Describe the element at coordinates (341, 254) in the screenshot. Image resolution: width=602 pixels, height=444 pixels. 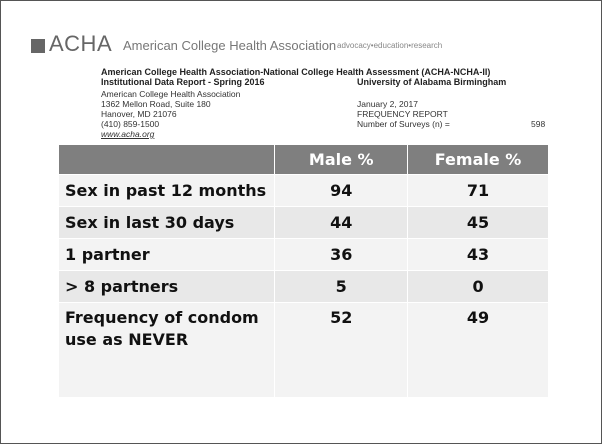
I see `value-cell: 36` at that location.